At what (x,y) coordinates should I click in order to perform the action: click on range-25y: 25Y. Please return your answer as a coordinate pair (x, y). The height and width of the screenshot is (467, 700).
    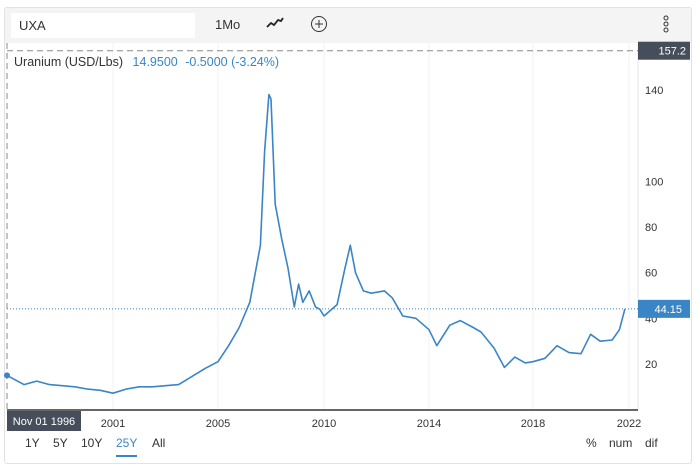
    Looking at the image, I should click on (127, 446).